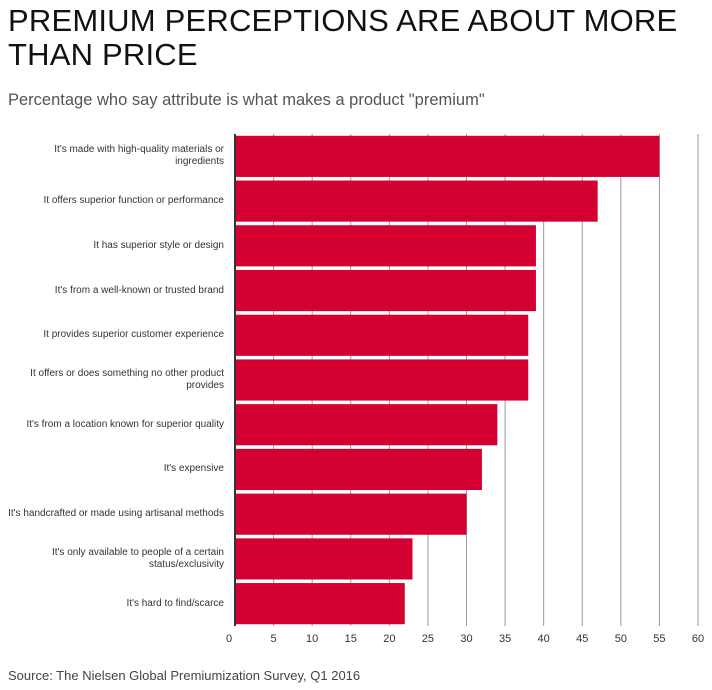 This screenshot has width=712, height=690. Describe the element at coordinates (133, 335) in the screenshot. I see `category-label: It provides superior customer experience` at that location.